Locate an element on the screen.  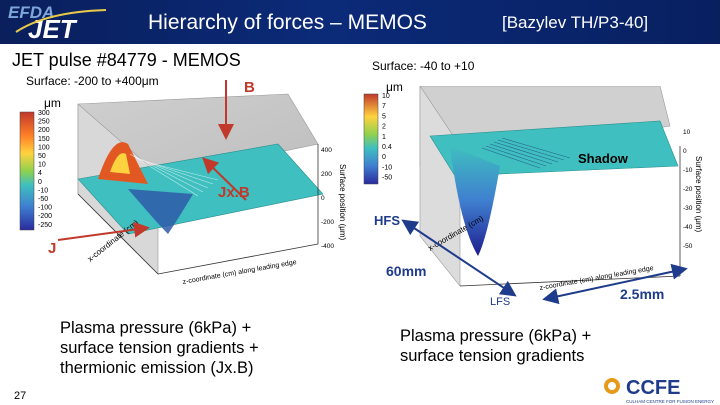
right-z-tick-1: 0 is located at coordinates (685, 151).